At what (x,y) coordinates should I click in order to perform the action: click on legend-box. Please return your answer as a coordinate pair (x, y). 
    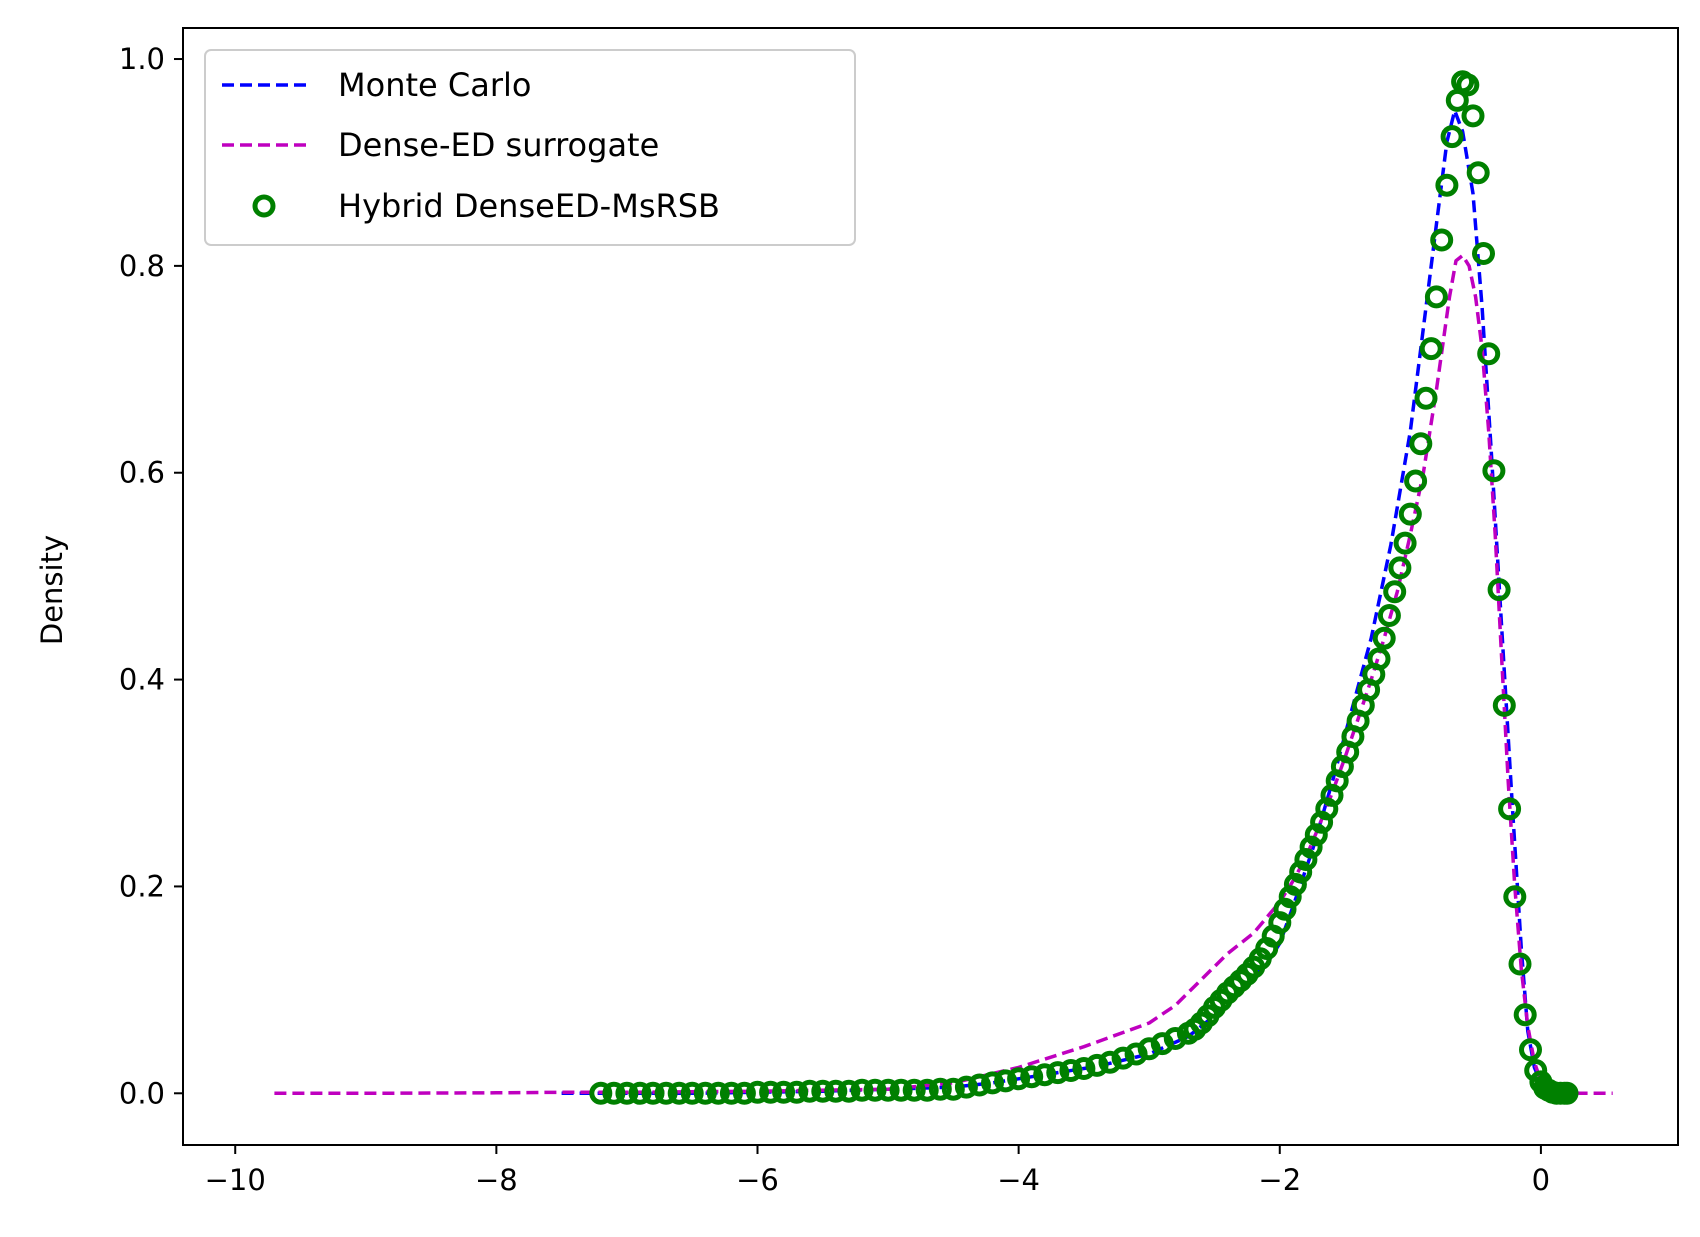
    Looking at the image, I should click on (530, 147).